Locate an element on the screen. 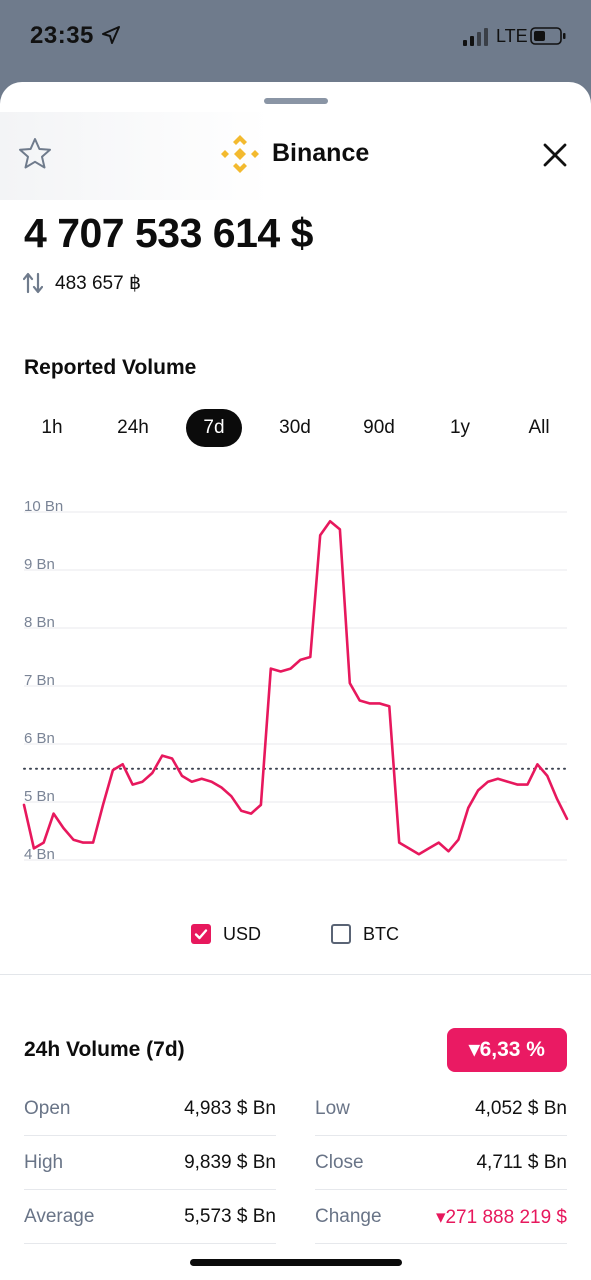 The height and width of the screenshot is (1280, 591). status-bar: 23:35 LTE is located at coordinates (295, 40).